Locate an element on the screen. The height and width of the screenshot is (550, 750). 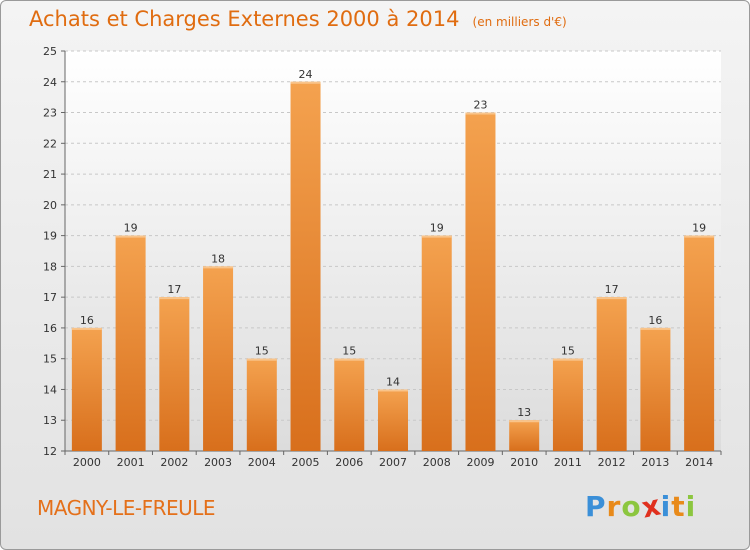
logo-letter: r is located at coordinates (614, 506).